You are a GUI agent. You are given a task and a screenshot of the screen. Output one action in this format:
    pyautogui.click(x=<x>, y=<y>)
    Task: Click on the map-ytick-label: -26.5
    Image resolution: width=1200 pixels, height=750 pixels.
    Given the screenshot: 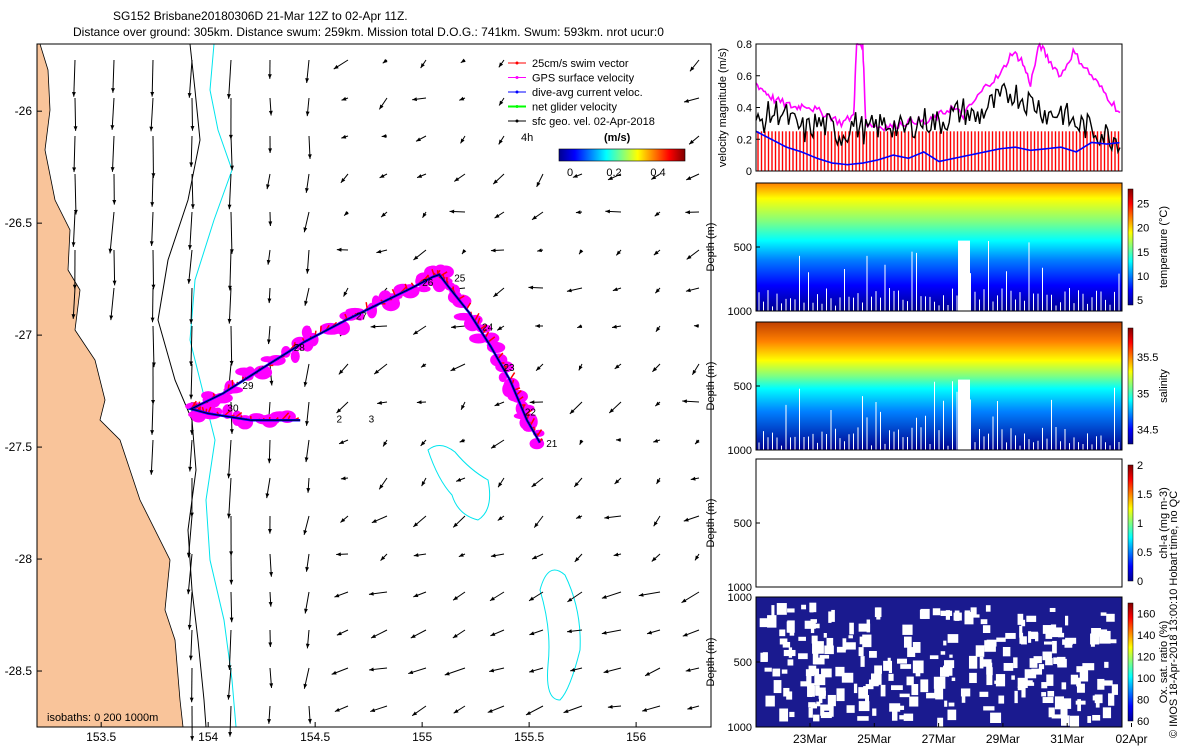 What is the action you would take?
    pyautogui.click(x=19, y=223)
    